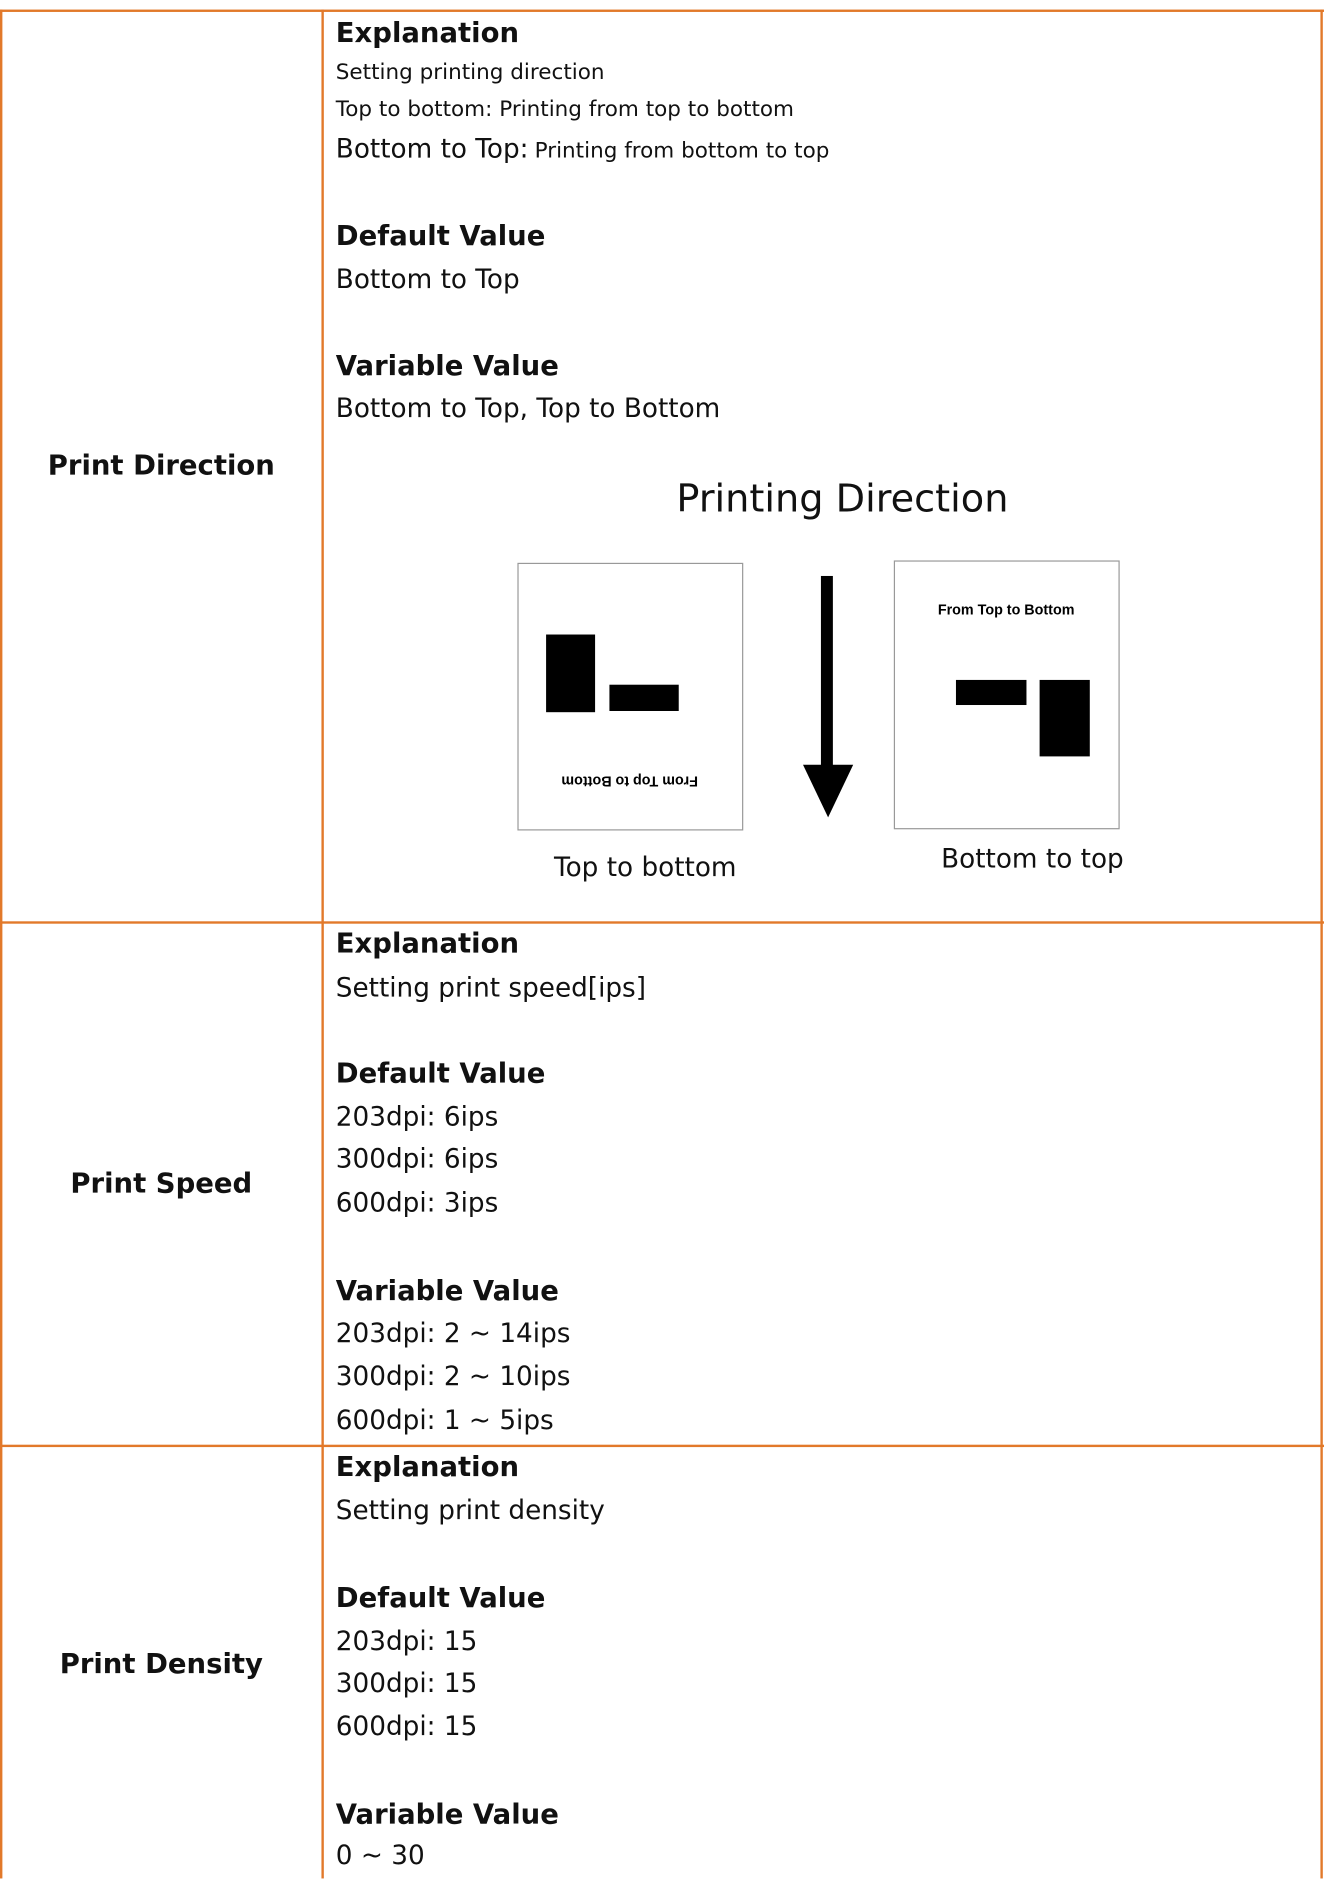 This screenshot has height=1879, width=1324. I want to click on text: Setting printing direction, so click(470, 72).